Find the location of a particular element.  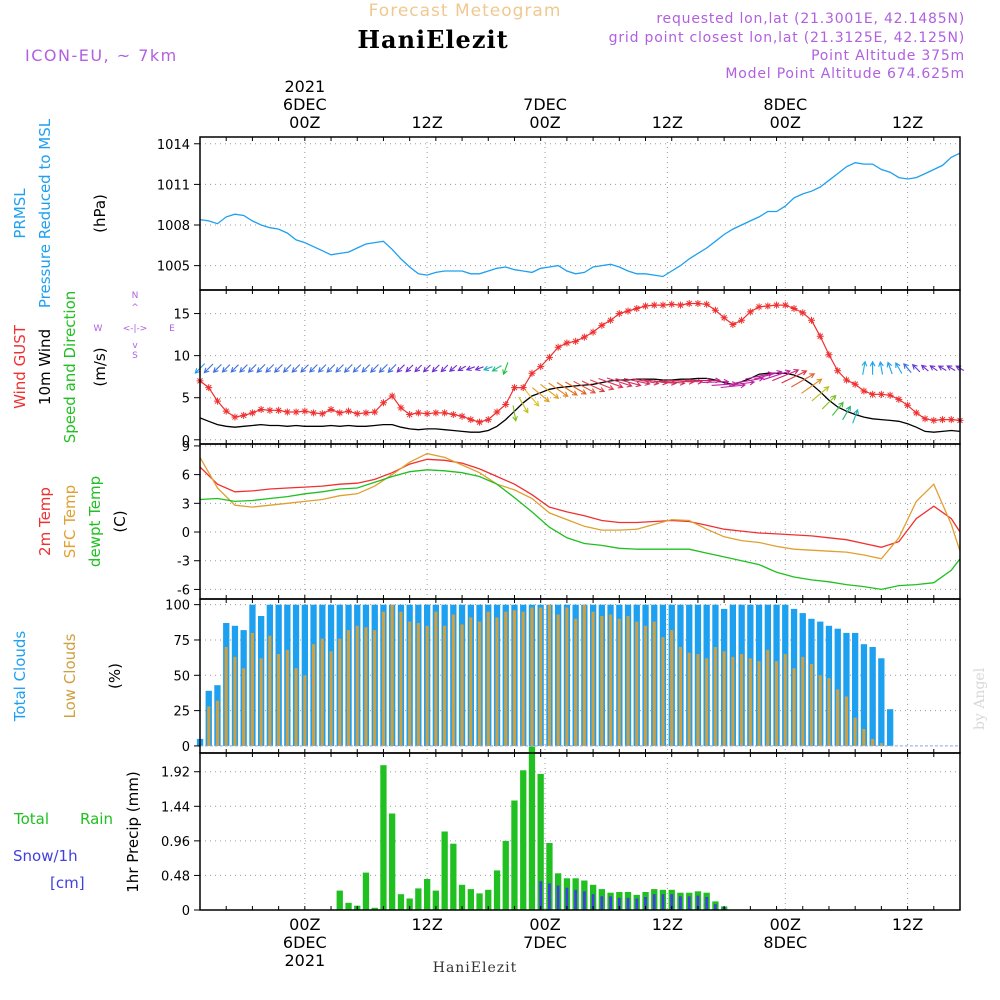

panel-temperature: -6 -3 0 3 6 9 2m Temp SFC Temp dewpt Temp (C) is located at coordinates (498, 520).